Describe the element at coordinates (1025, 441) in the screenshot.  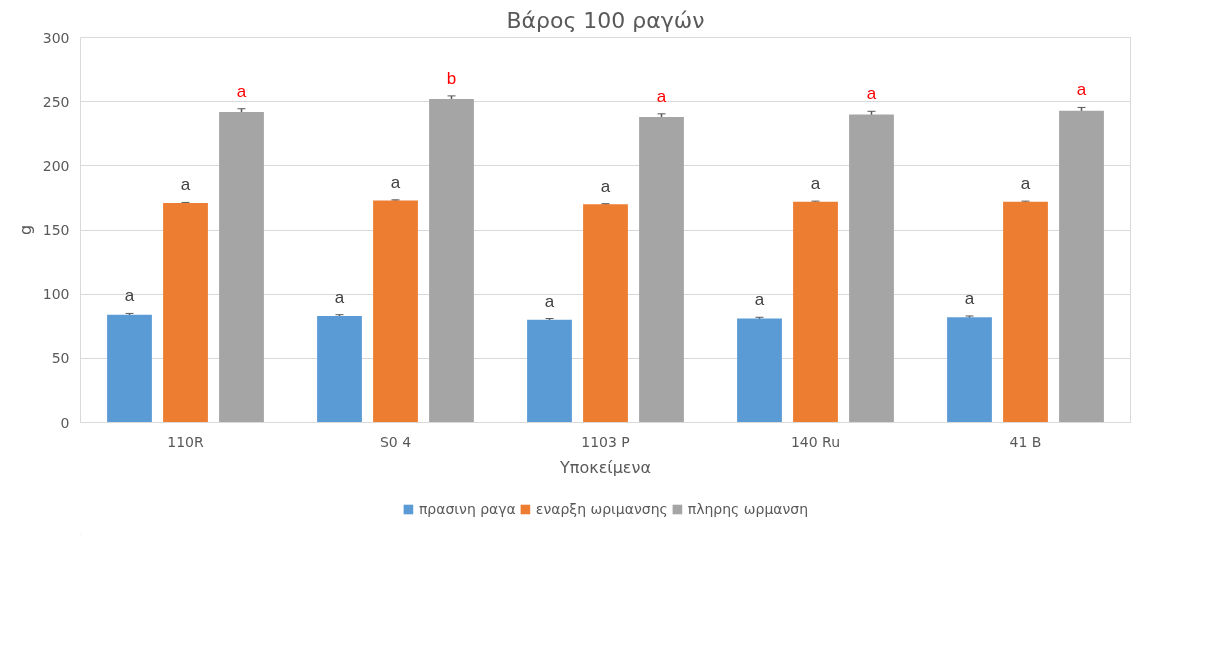
I see `x-tick-label: 41 B` at that location.